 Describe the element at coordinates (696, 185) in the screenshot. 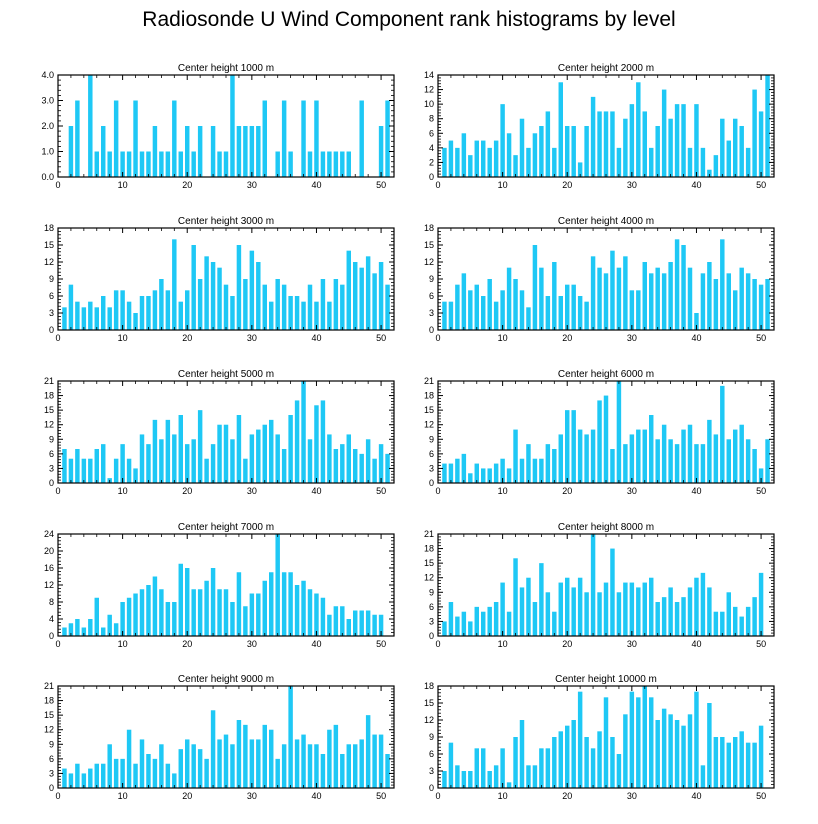

I see `x-tick-label: 40` at that location.